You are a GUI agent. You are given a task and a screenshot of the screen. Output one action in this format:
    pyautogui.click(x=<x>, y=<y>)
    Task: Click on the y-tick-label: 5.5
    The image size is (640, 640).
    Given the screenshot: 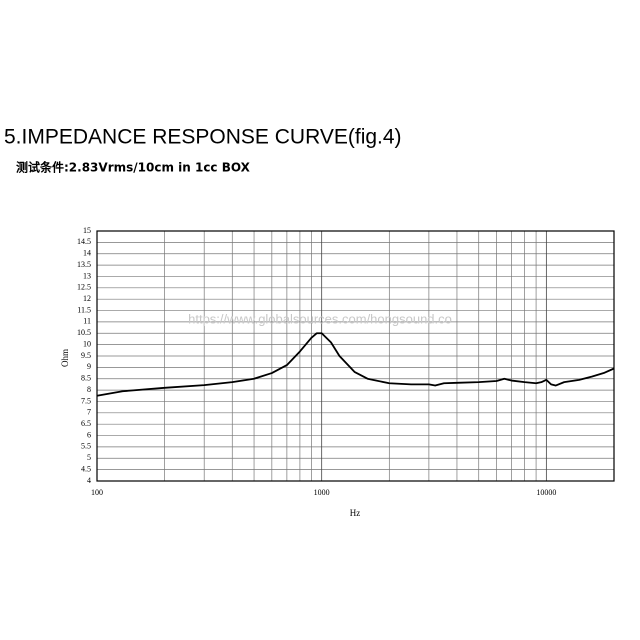 What is the action you would take?
    pyautogui.click(x=86, y=446)
    